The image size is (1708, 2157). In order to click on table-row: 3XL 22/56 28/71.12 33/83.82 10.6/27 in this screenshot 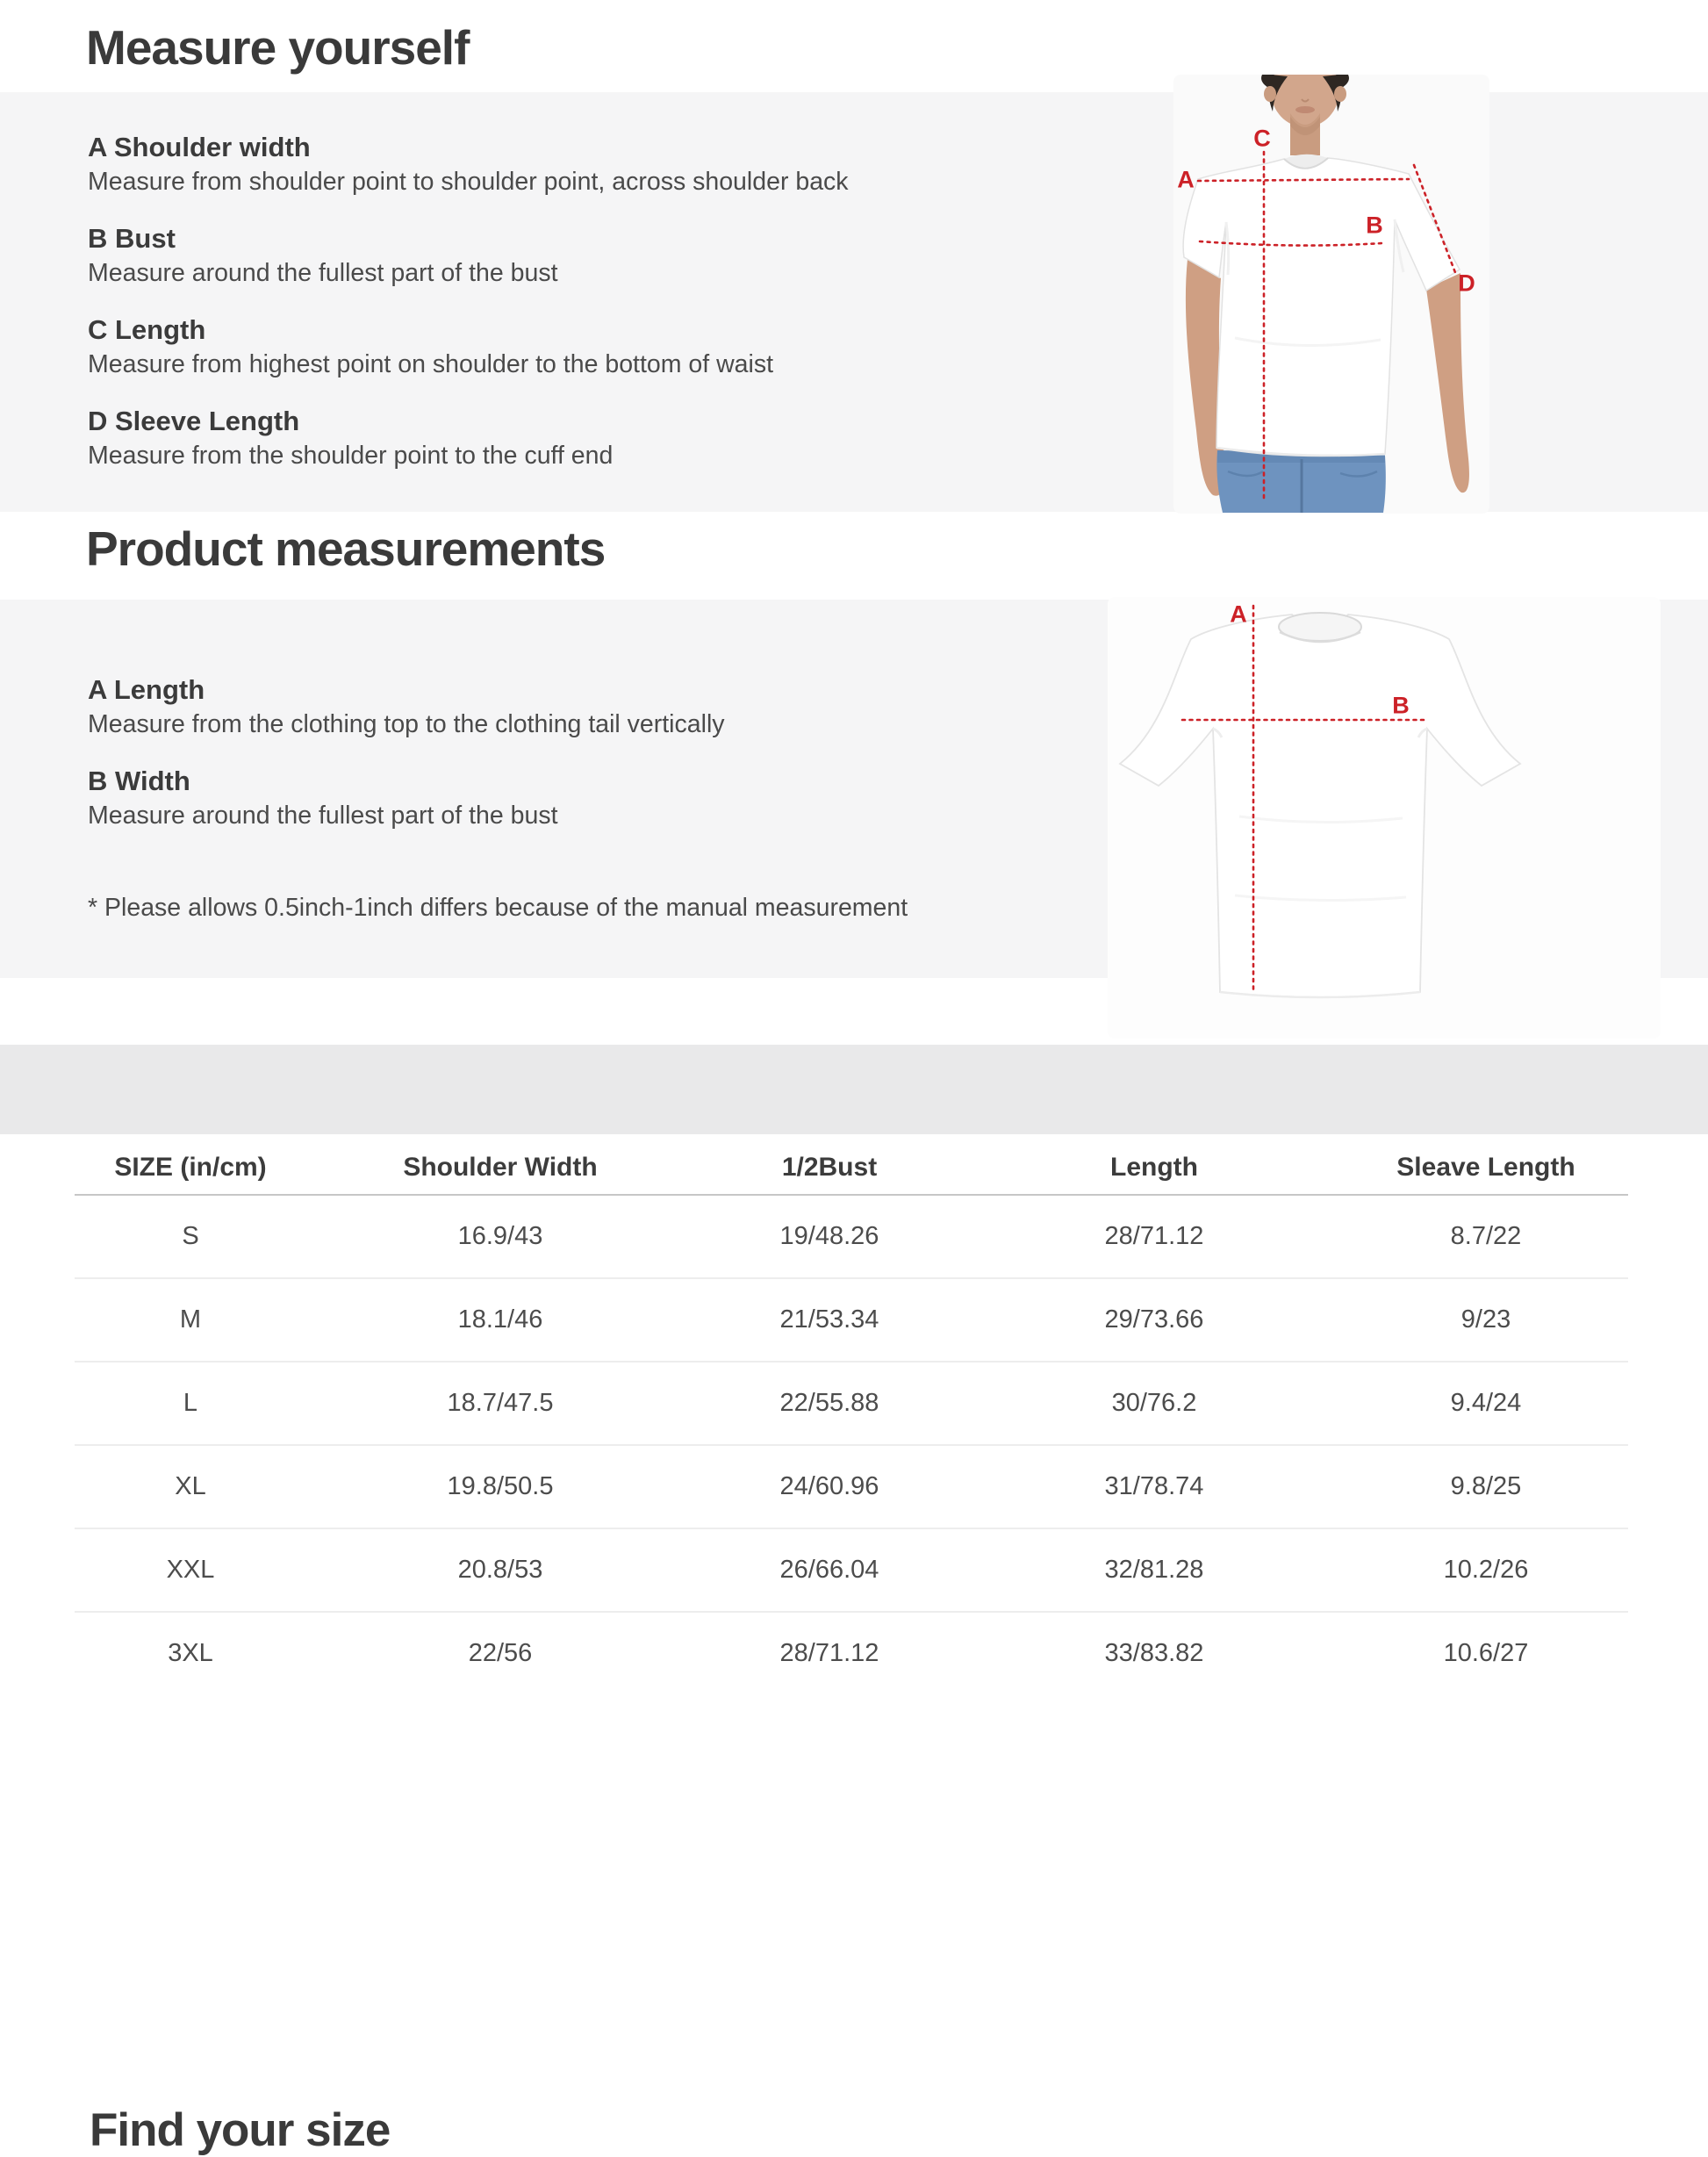, I will do `click(851, 1653)`.